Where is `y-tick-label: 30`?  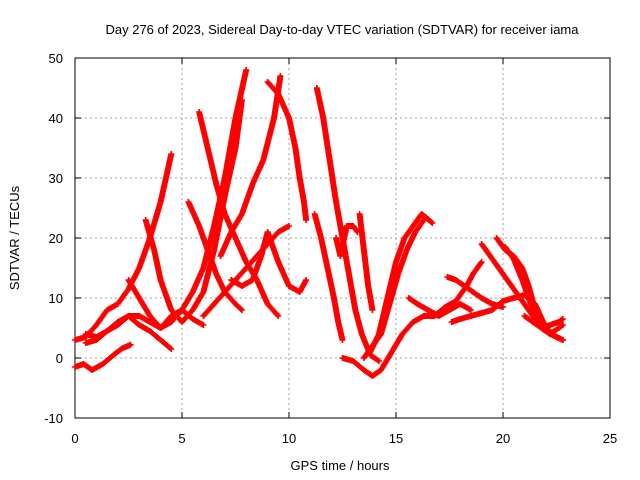
y-tick-label: 30 is located at coordinates (56, 178).